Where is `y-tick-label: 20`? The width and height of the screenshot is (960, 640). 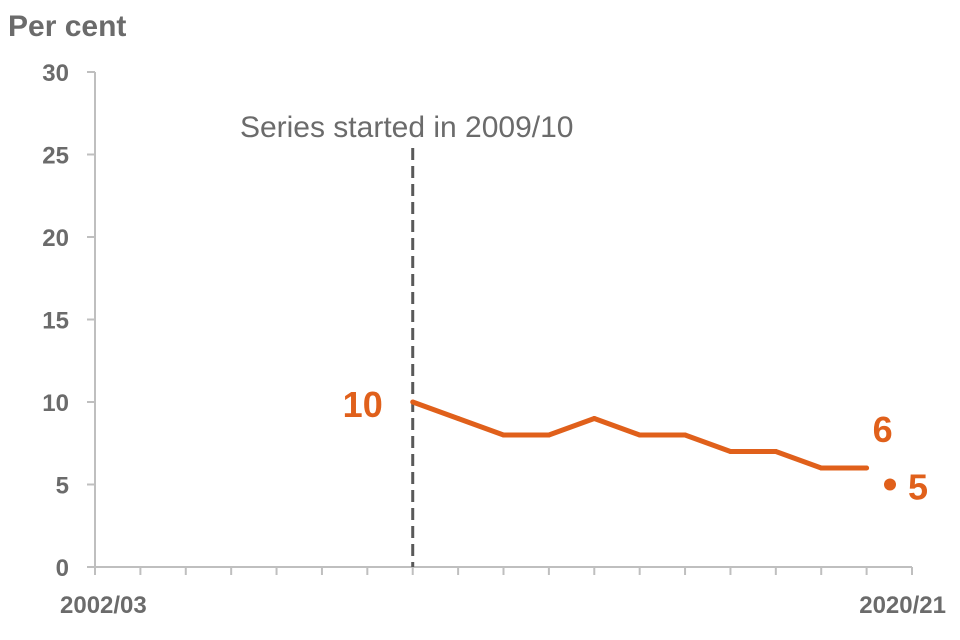
y-tick-label: 20 is located at coordinates (55, 238).